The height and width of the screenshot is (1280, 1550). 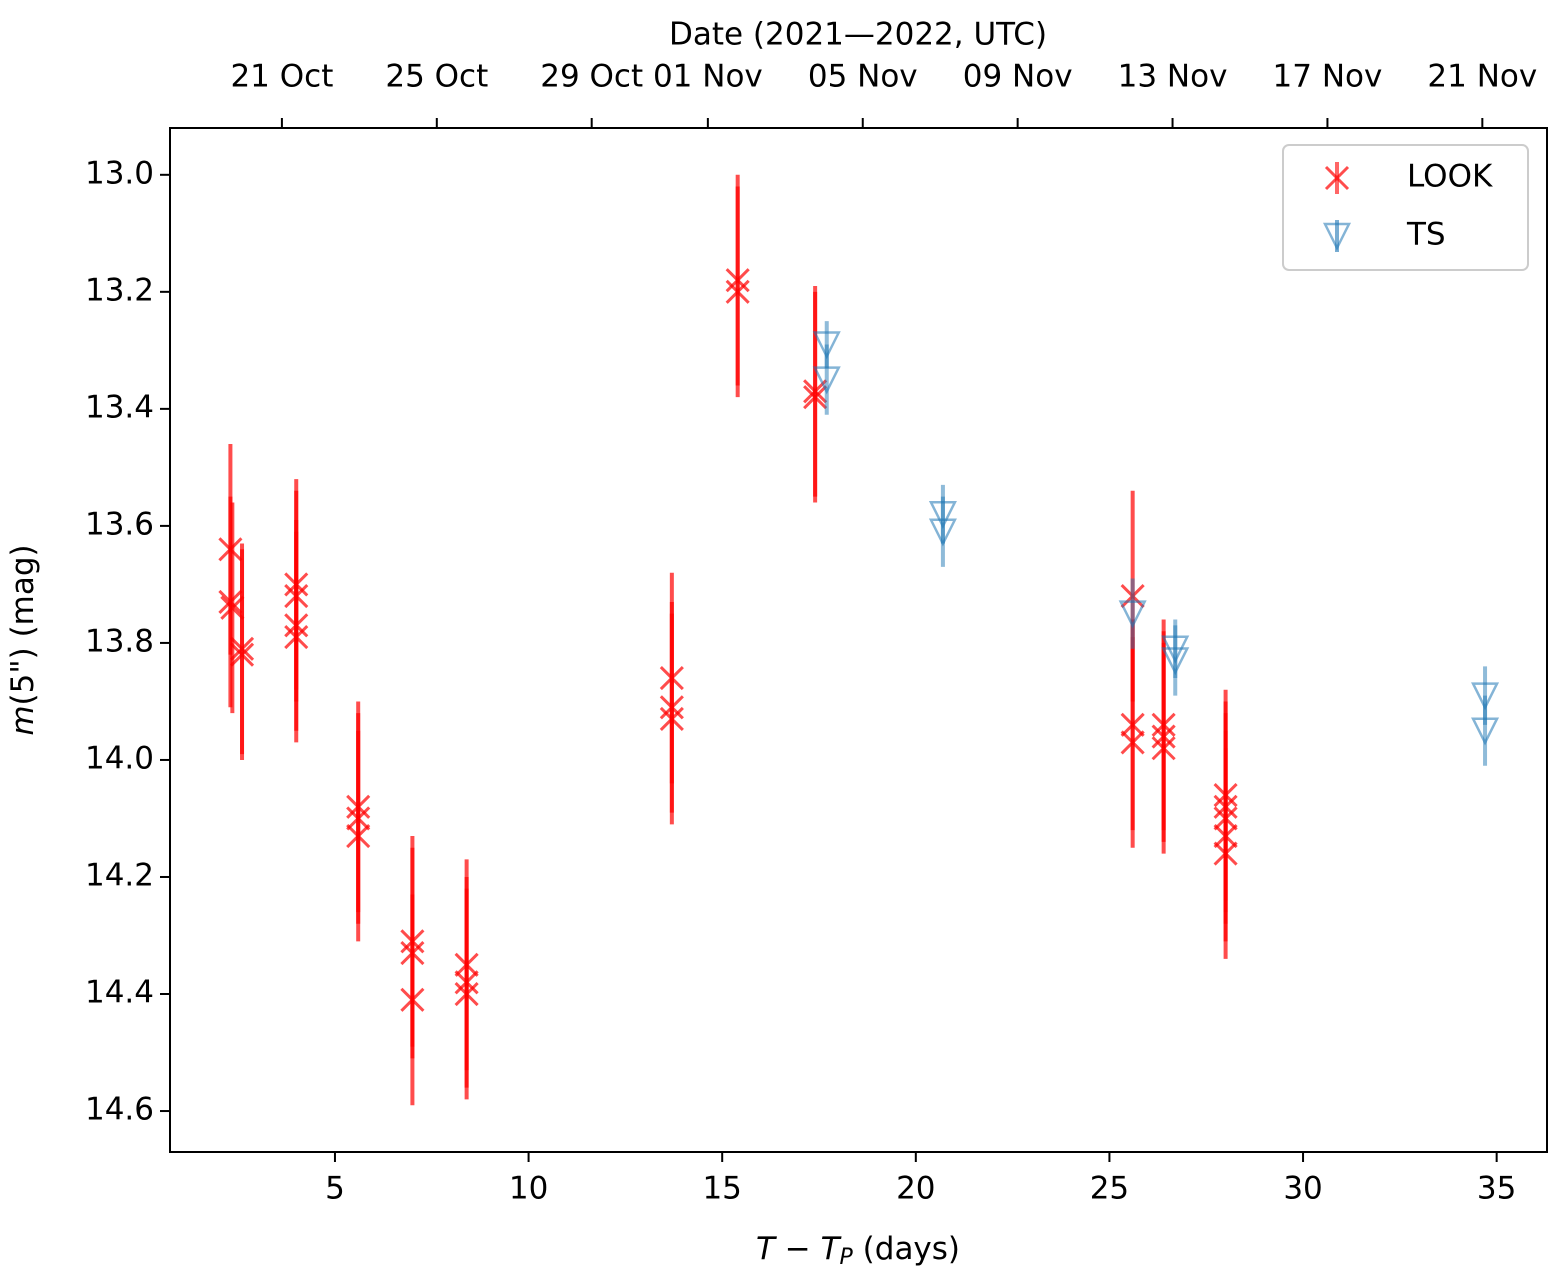 I want to click on x-tick-label: 25, so click(x=1109, y=1189).